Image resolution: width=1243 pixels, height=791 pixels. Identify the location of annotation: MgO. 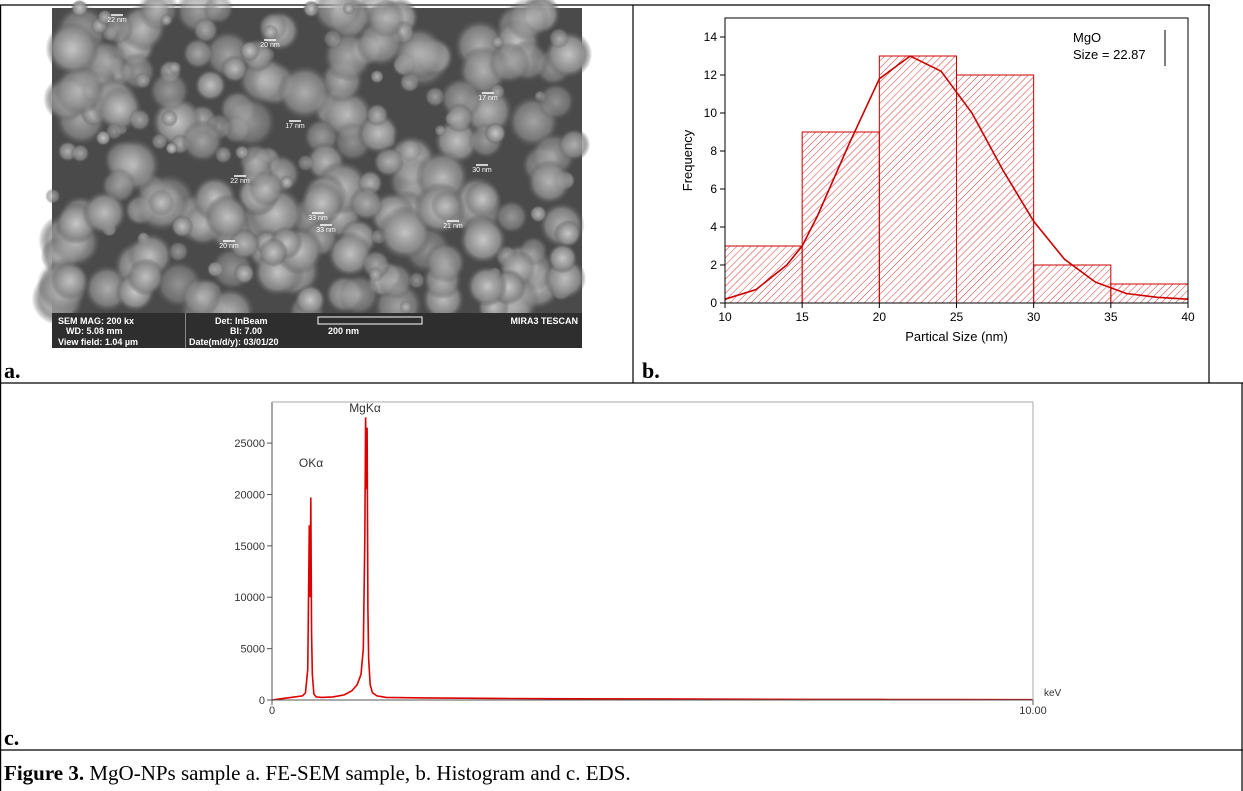
(1087, 37).